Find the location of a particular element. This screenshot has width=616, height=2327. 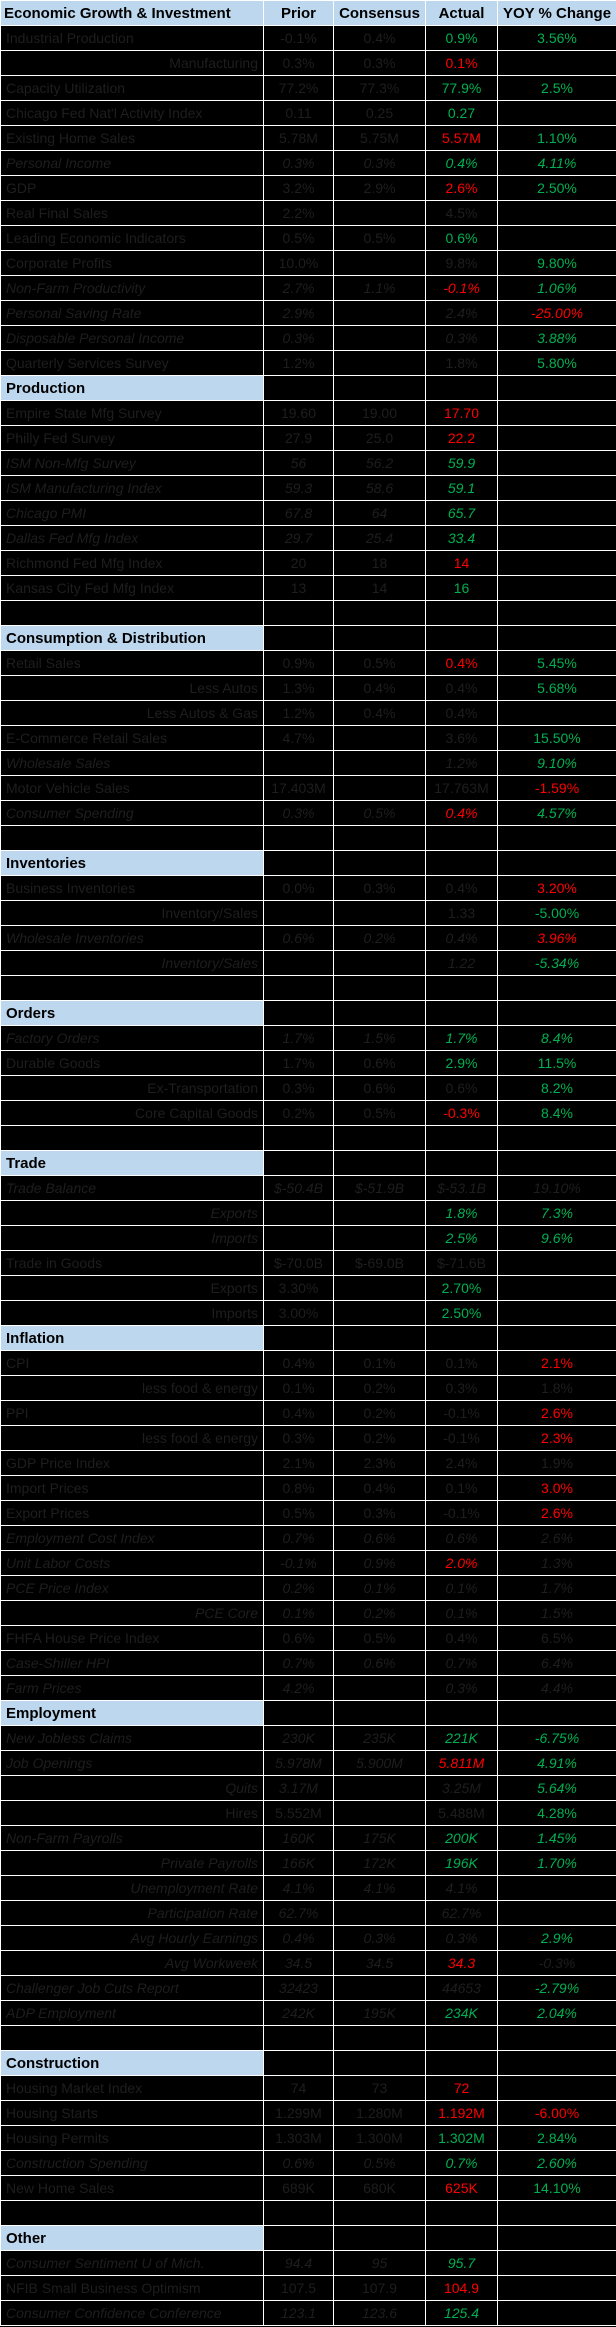

prior-cell: 166K is located at coordinates (298, 1863).